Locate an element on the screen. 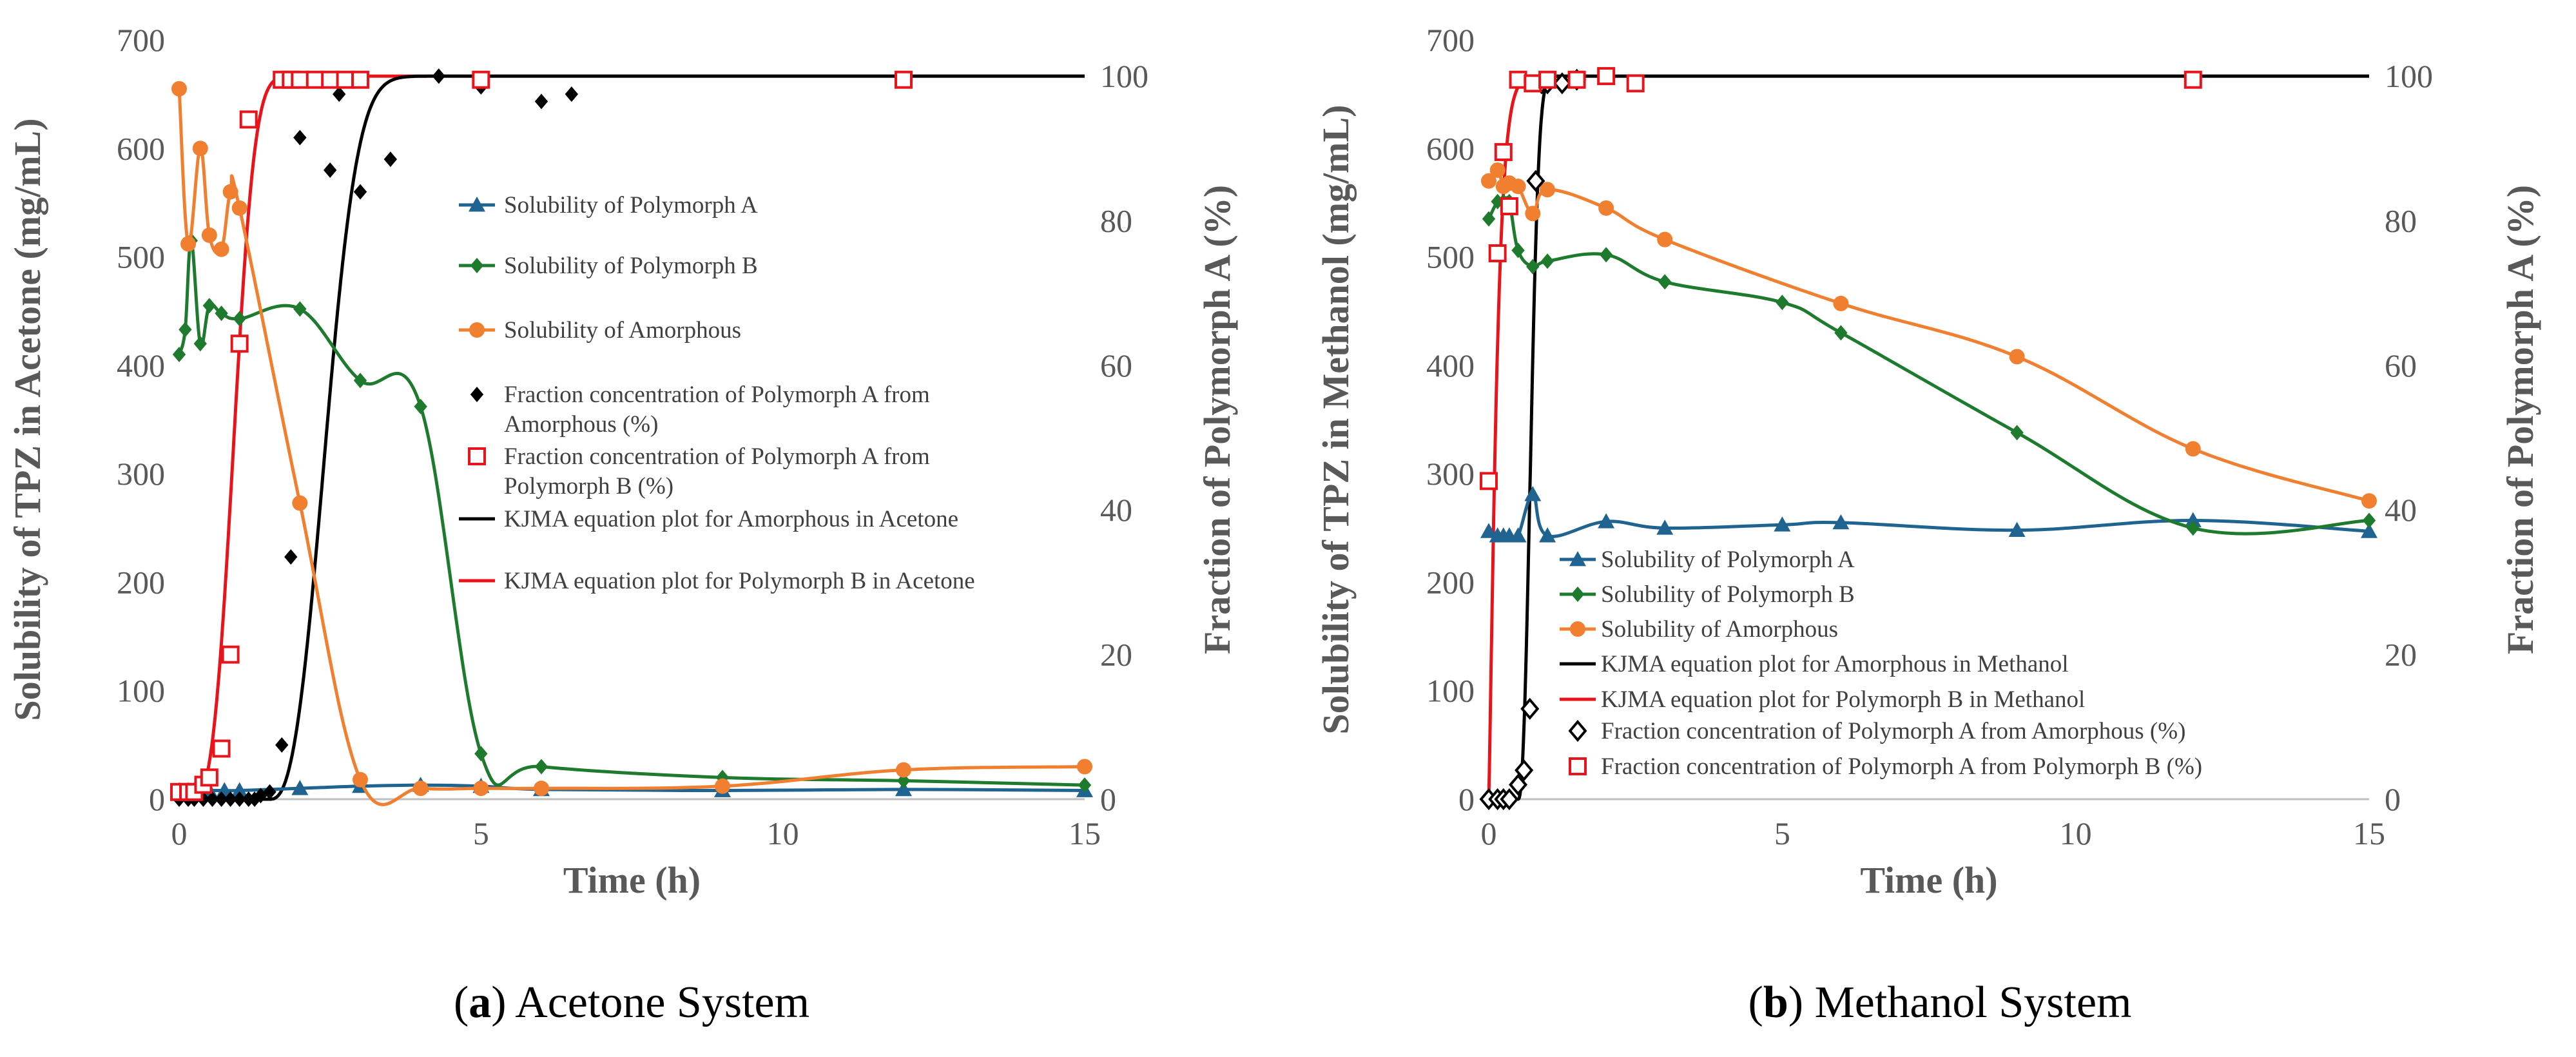  x-axis-label: Time (h) is located at coordinates (1928, 880).